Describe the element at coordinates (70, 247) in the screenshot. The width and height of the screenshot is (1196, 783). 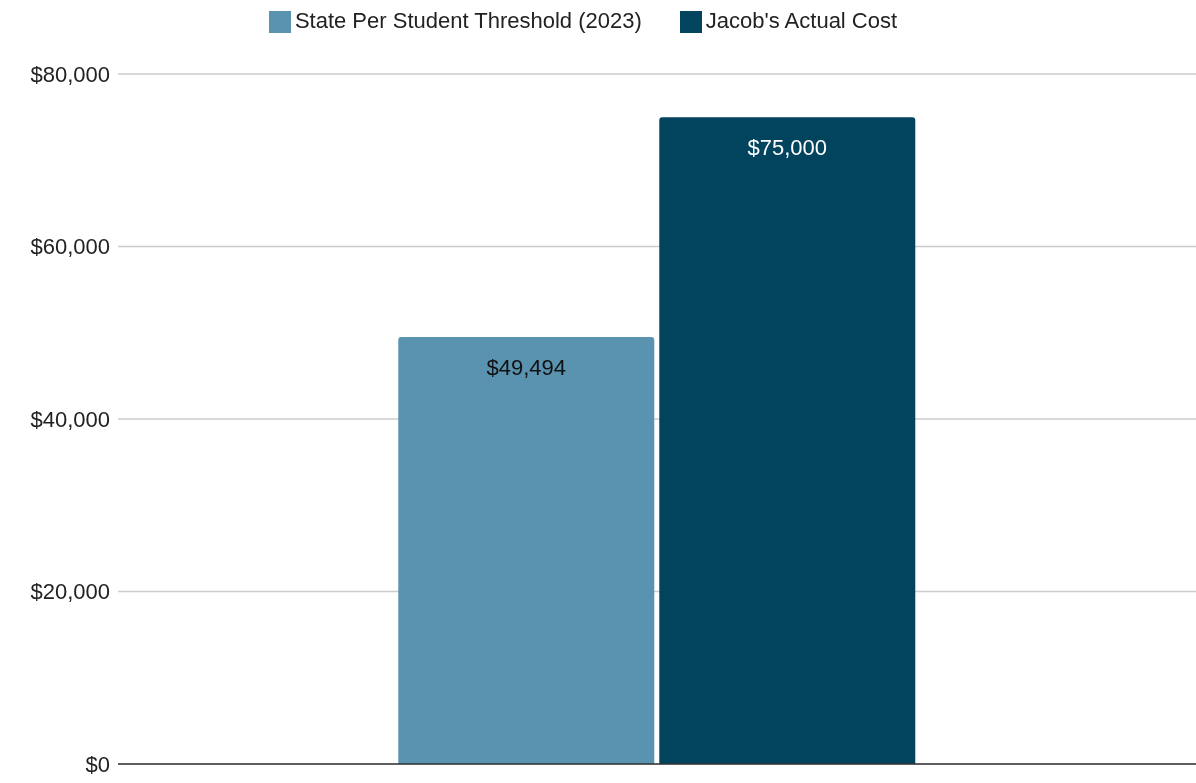
I see `y-tick-label: $60,000` at that location.